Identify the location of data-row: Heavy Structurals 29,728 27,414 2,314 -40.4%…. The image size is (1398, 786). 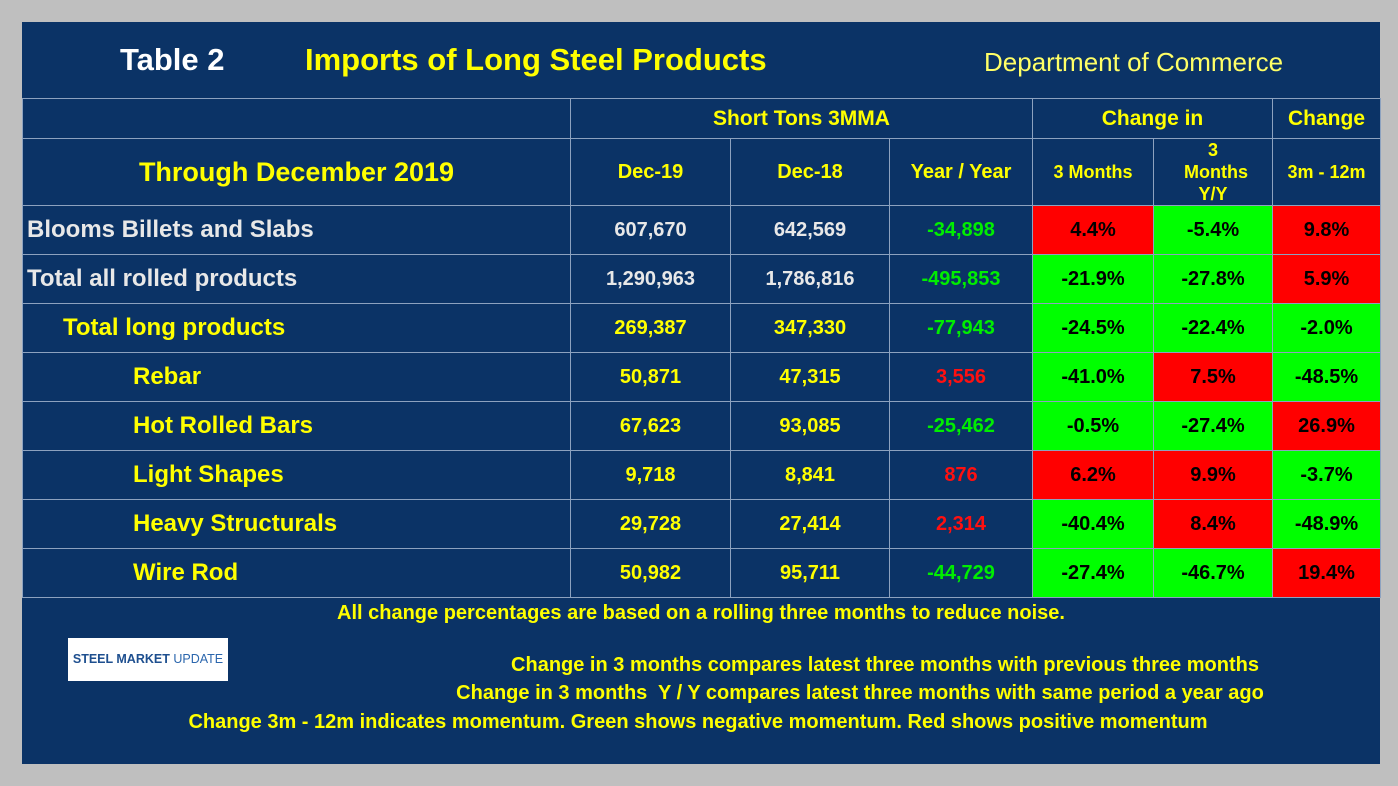
(702, 524).